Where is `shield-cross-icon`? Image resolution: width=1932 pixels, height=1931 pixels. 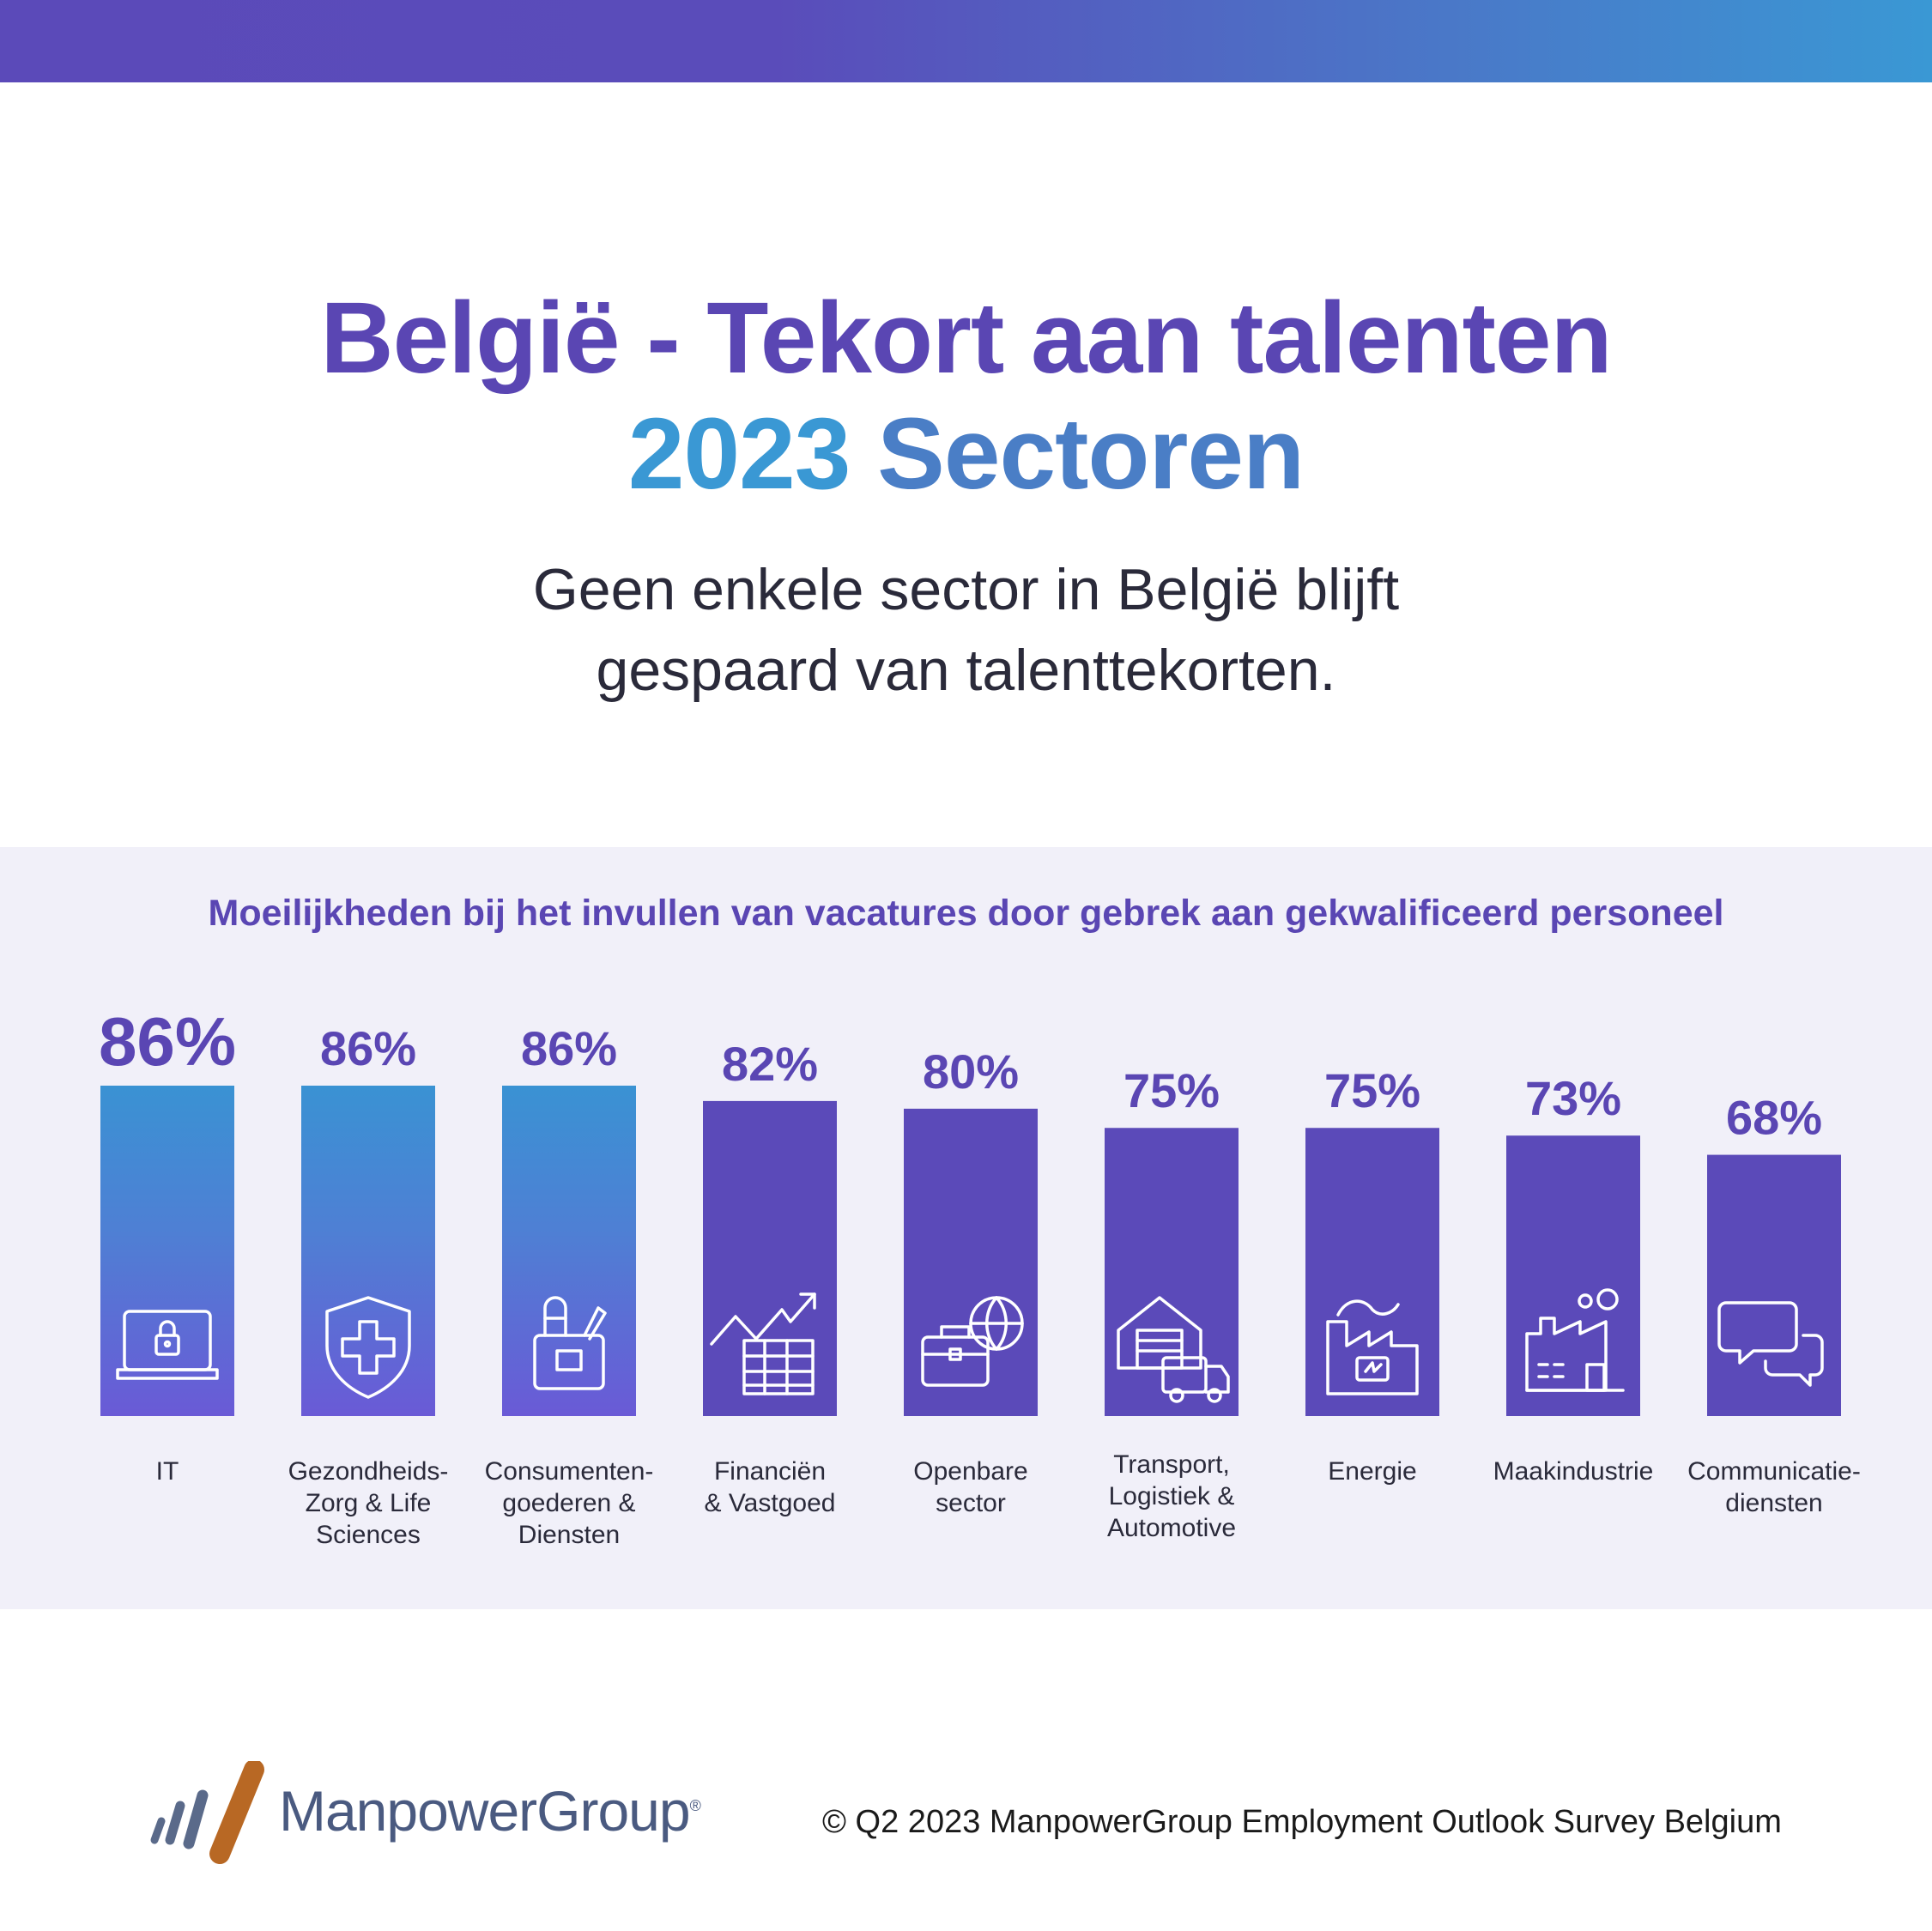
shield-cross-icon is located at coordinates (368, 1347).